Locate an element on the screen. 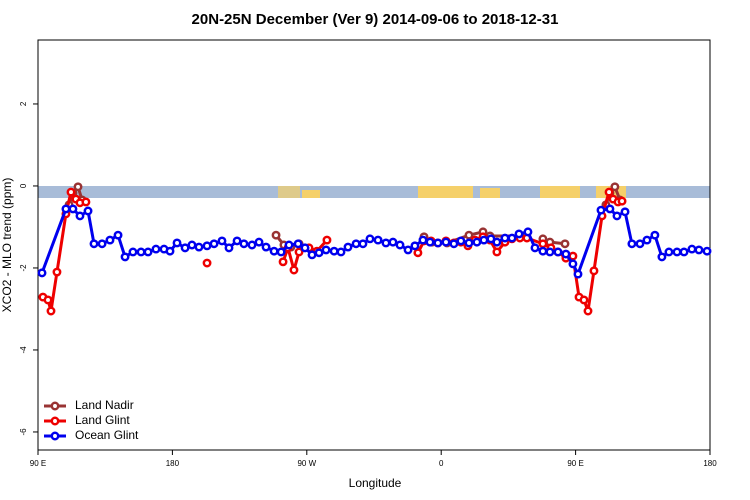 The width and height of the screenshot is (750, 500). x-tick-label: 0 is located at coordinates (441, 463).